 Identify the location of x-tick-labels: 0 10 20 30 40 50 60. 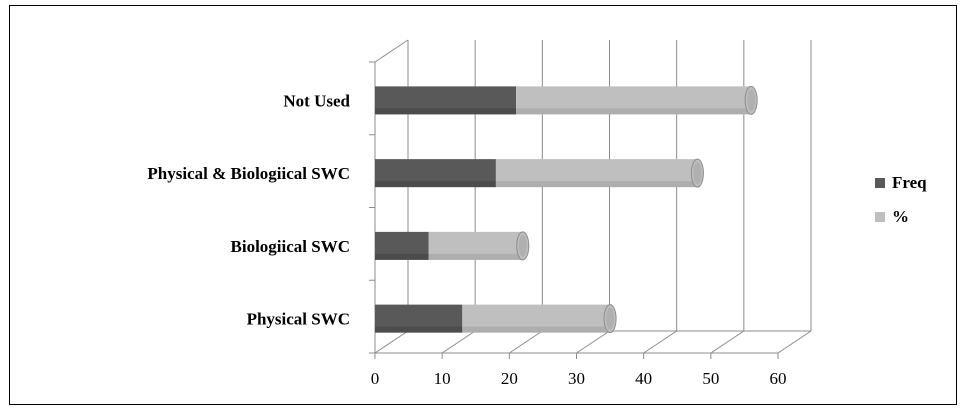
(579, 370).